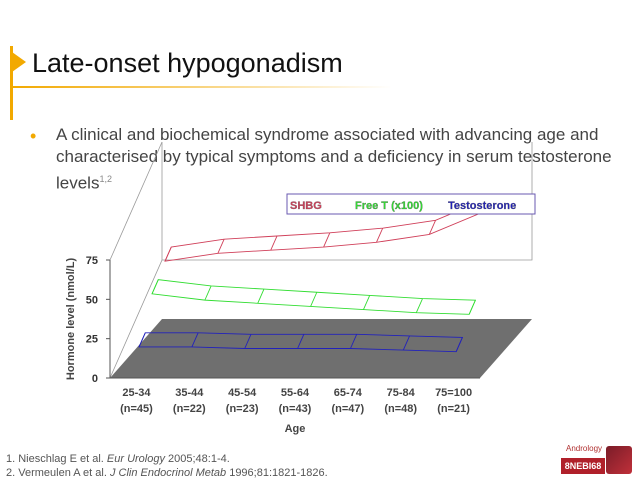 This screenshot has height=480, width=638. Describe the element at coordinates (295, 429) in the screenshot. I see `x-axis-title: Age` at that location.